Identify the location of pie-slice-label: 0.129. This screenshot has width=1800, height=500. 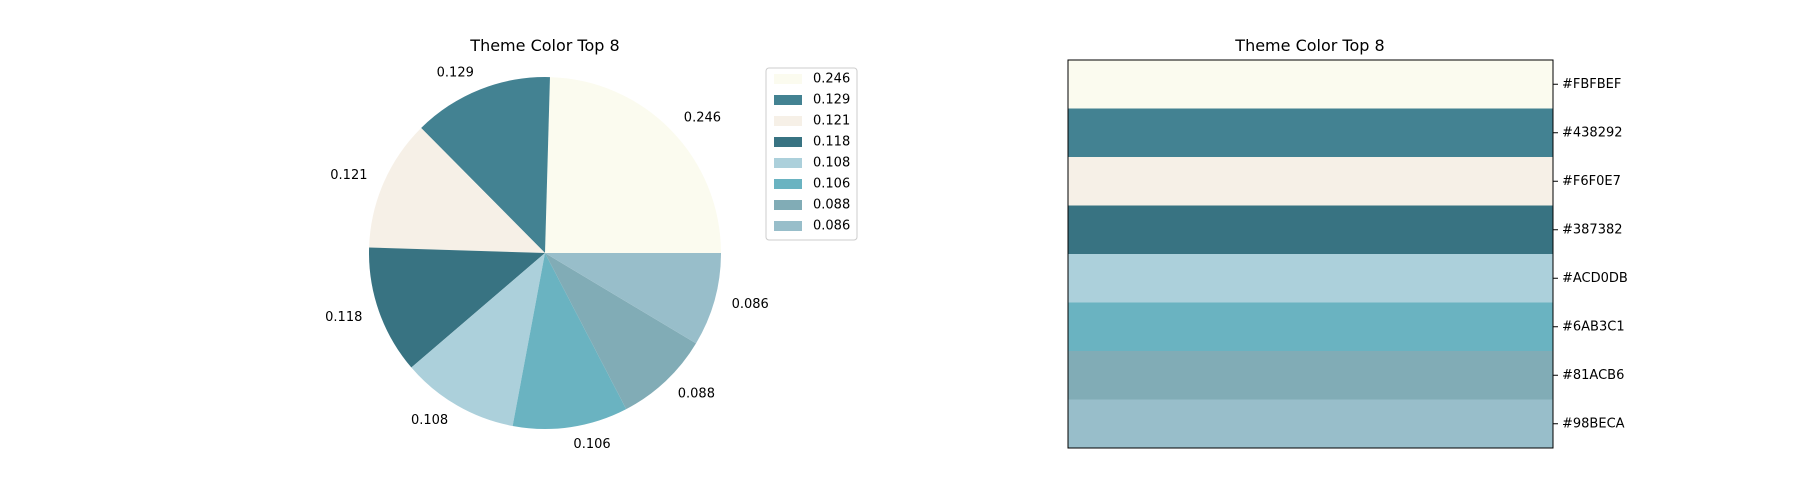
(455, 72).